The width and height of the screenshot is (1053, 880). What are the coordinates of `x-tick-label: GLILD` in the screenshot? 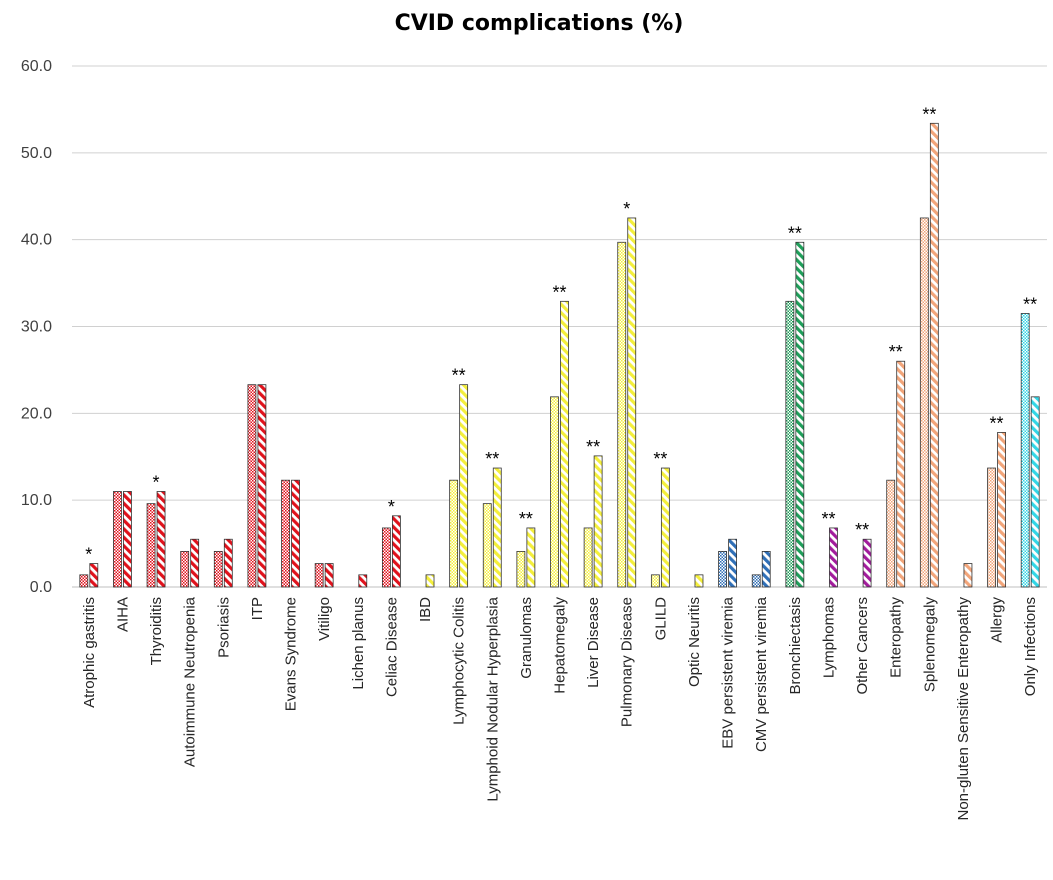 It's located at (660, 619).